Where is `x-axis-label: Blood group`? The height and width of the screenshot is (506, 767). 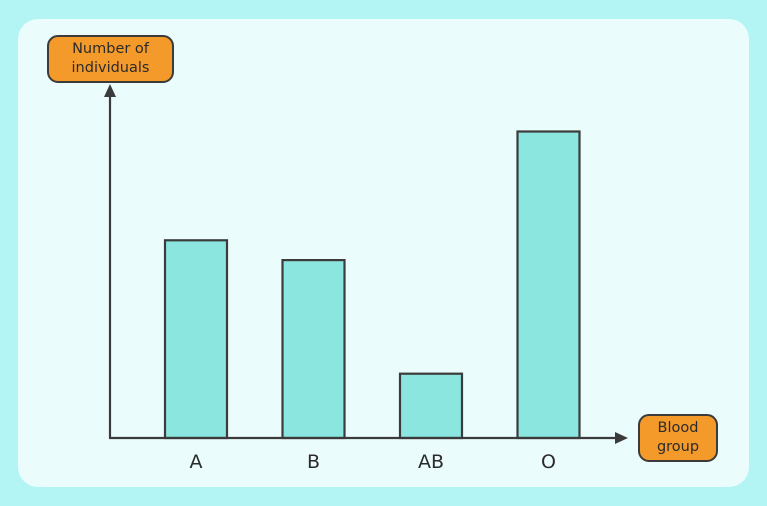
x-axis-label: Blood group is located at coordinates (678, 438).